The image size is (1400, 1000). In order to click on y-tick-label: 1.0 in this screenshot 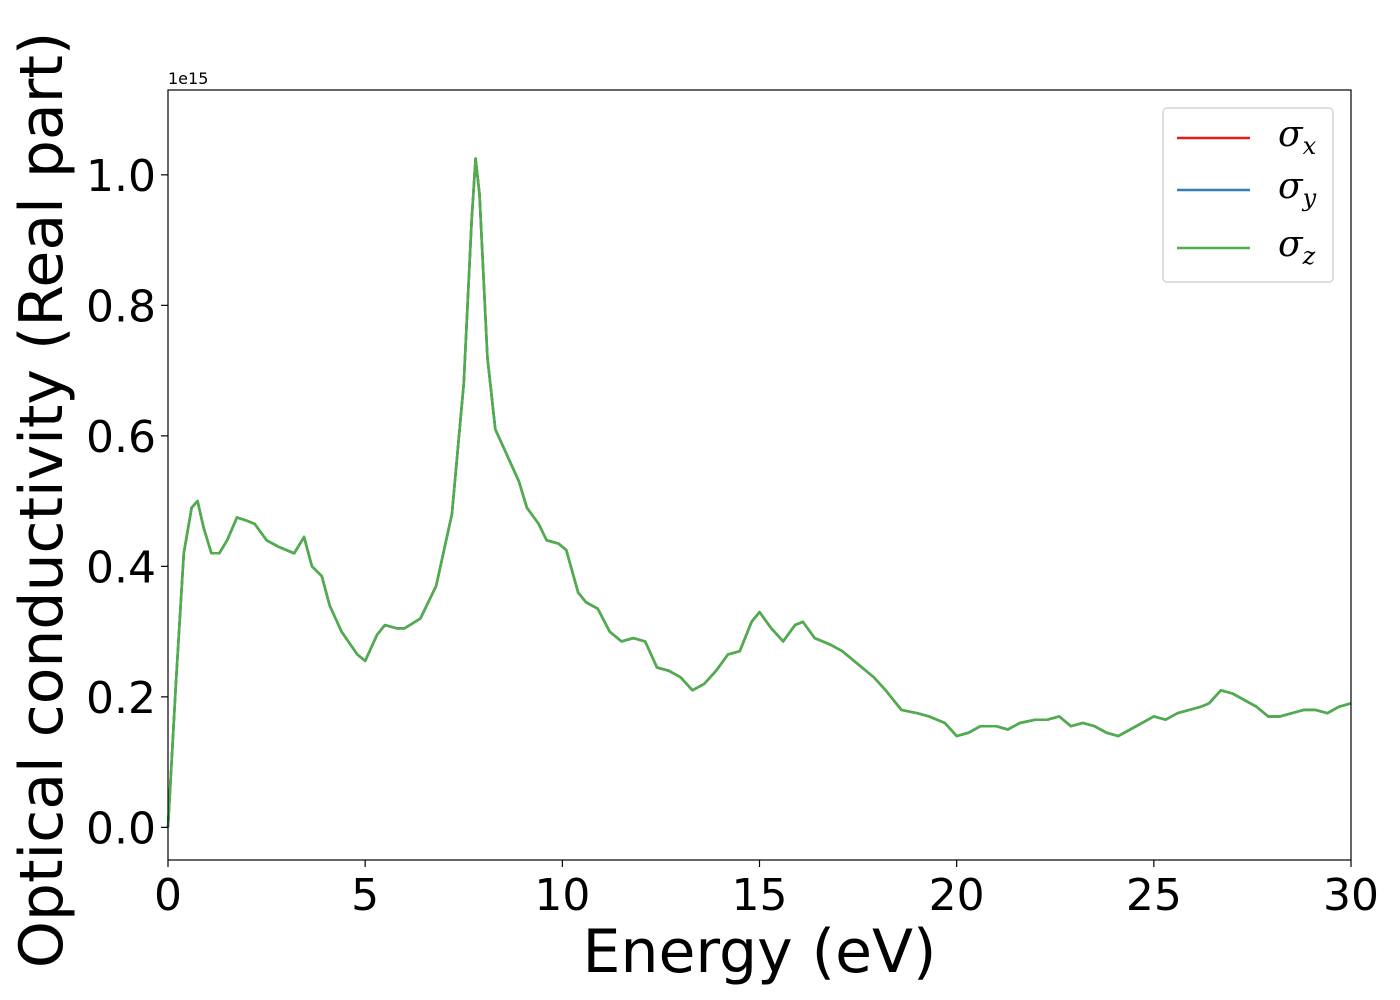, I will do `click(121, 176)`.